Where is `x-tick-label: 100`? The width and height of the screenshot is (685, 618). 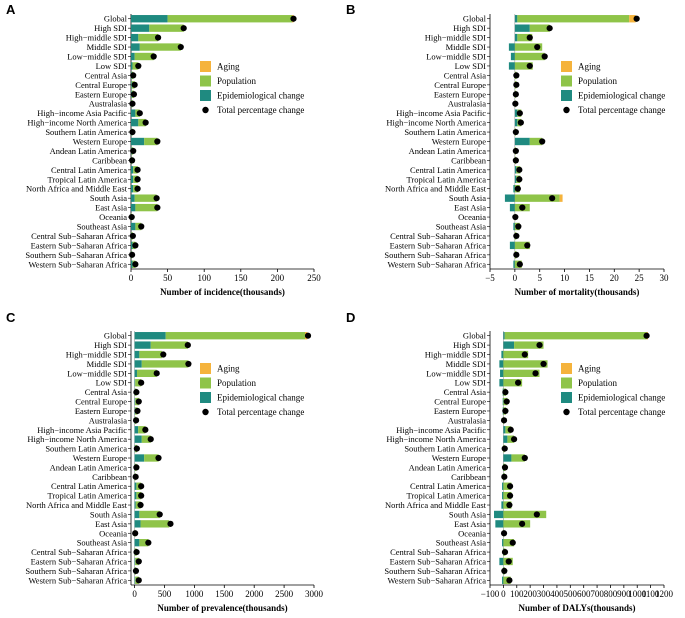 x-tick-label: 100 is located at coordinates (204, 278).